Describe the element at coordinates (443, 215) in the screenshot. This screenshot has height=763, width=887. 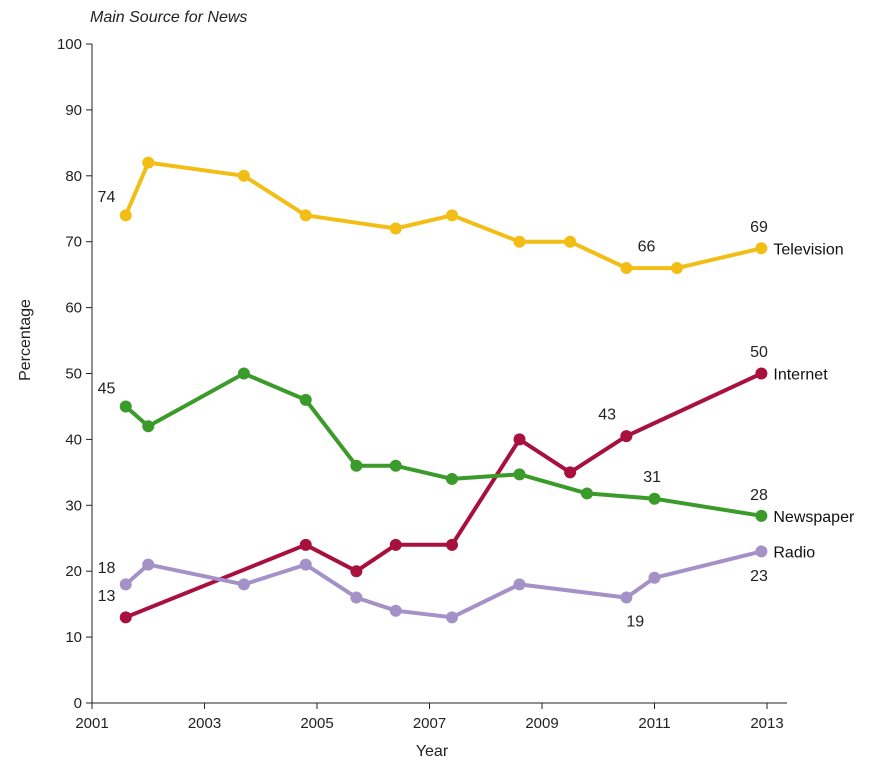
I see `television-line` at that location.